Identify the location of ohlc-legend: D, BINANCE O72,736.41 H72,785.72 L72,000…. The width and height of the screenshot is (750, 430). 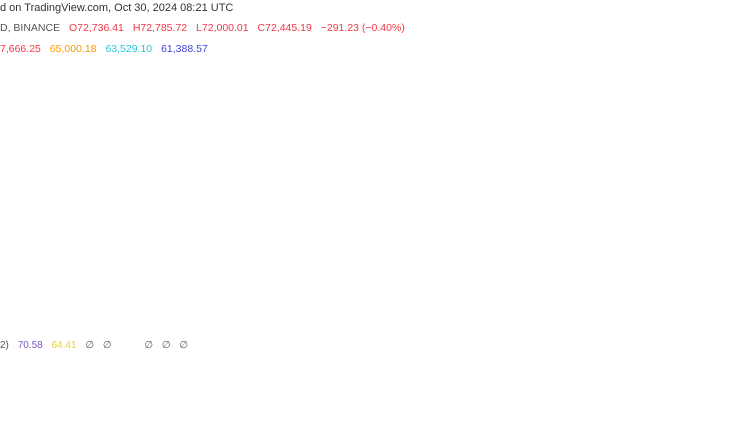
(205, 28).